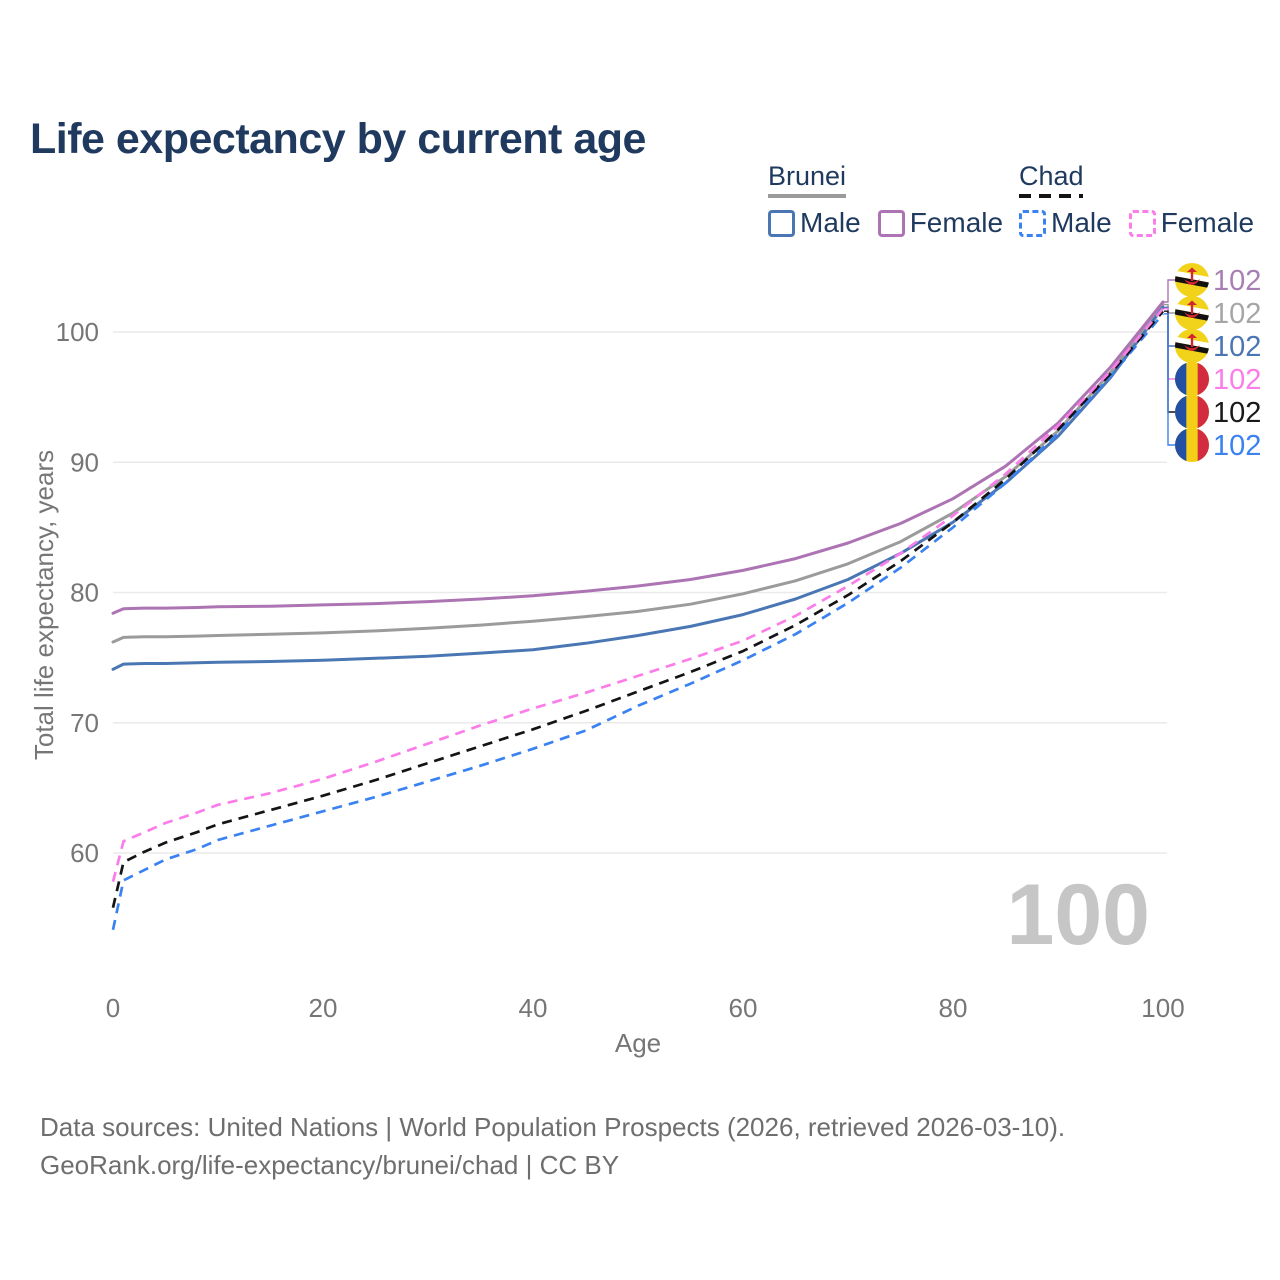  What do you see at coordinates (807, 176) in the screenshot?
I see `legend-brunei-label: Brunei` at bounding box center [807, 176].